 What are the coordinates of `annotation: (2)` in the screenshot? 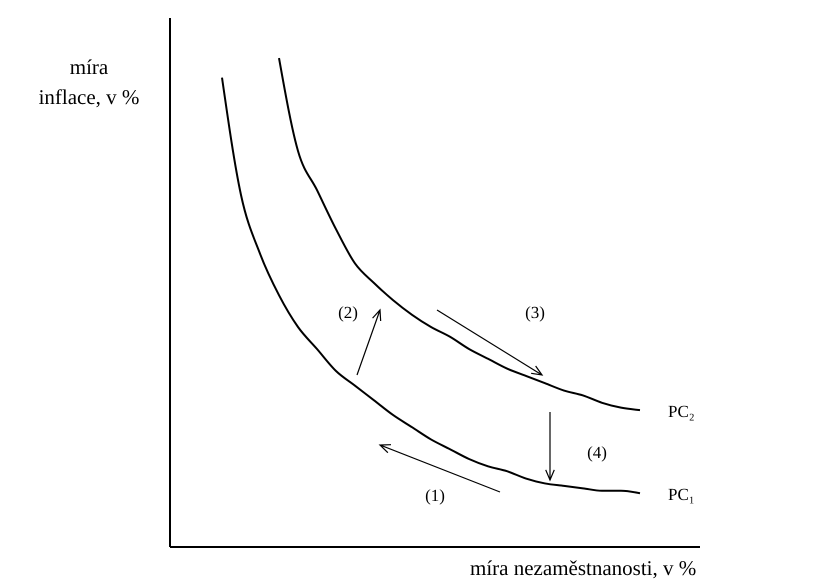 It's located at (348, 312).